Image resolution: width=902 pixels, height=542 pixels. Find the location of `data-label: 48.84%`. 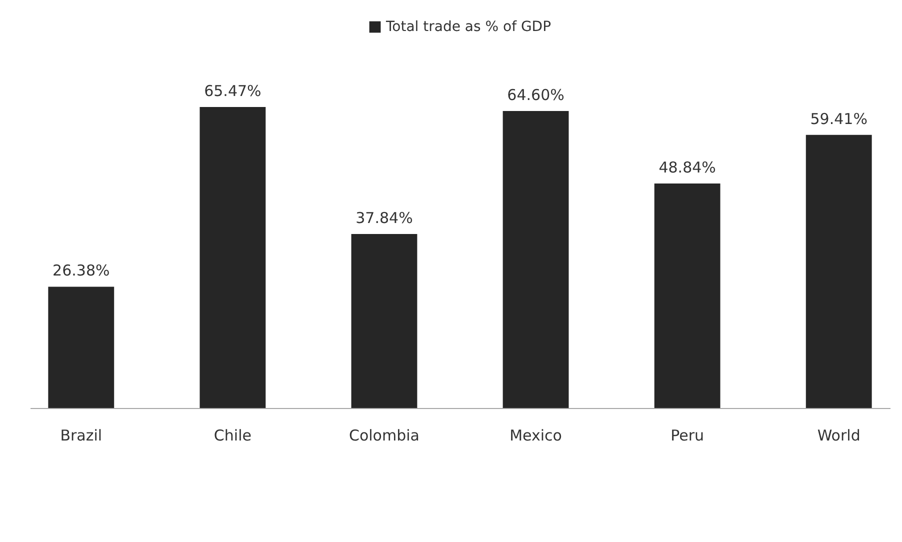

data-label: 48.84% is located at coordinates (687, 167).